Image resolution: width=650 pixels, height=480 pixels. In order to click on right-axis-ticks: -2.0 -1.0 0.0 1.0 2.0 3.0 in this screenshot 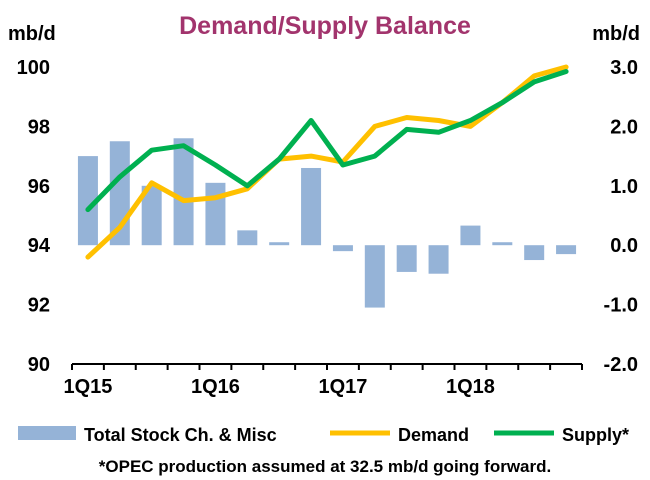, I will do `click(621, 216)`.